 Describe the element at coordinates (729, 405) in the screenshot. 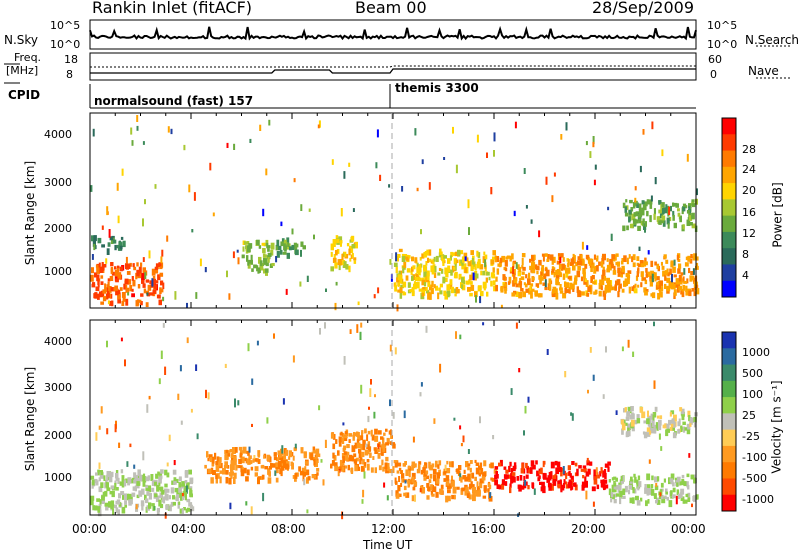

I see `colorbar-swatch` at that location.